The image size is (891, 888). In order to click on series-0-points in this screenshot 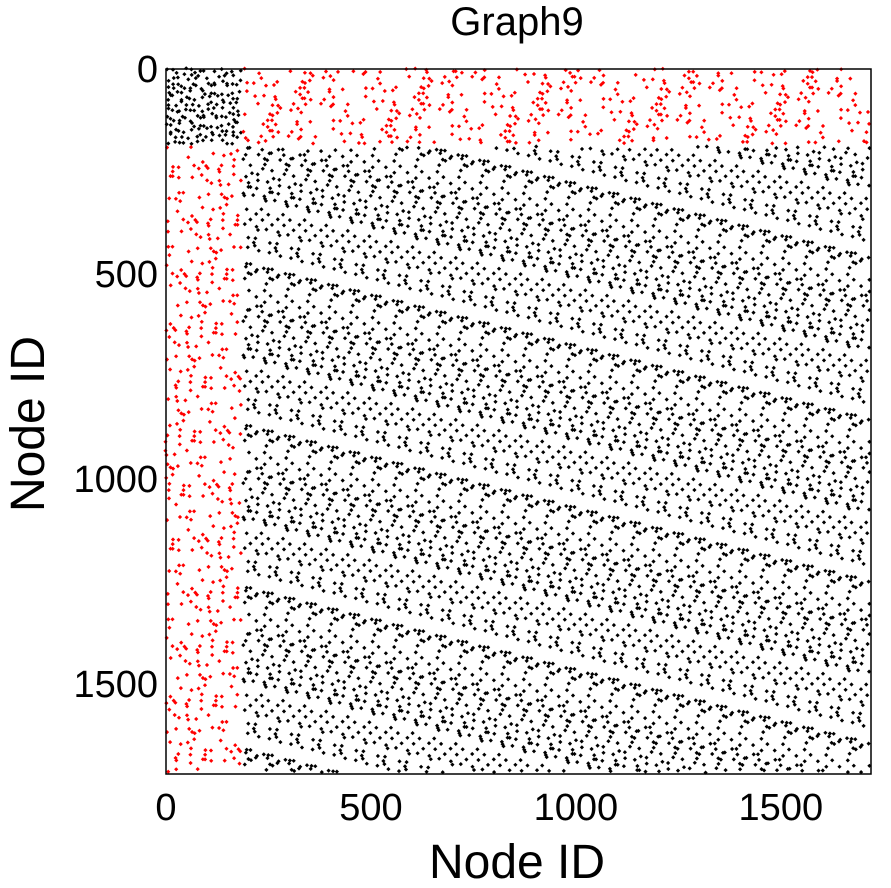, I will do `click(203, 106)`.